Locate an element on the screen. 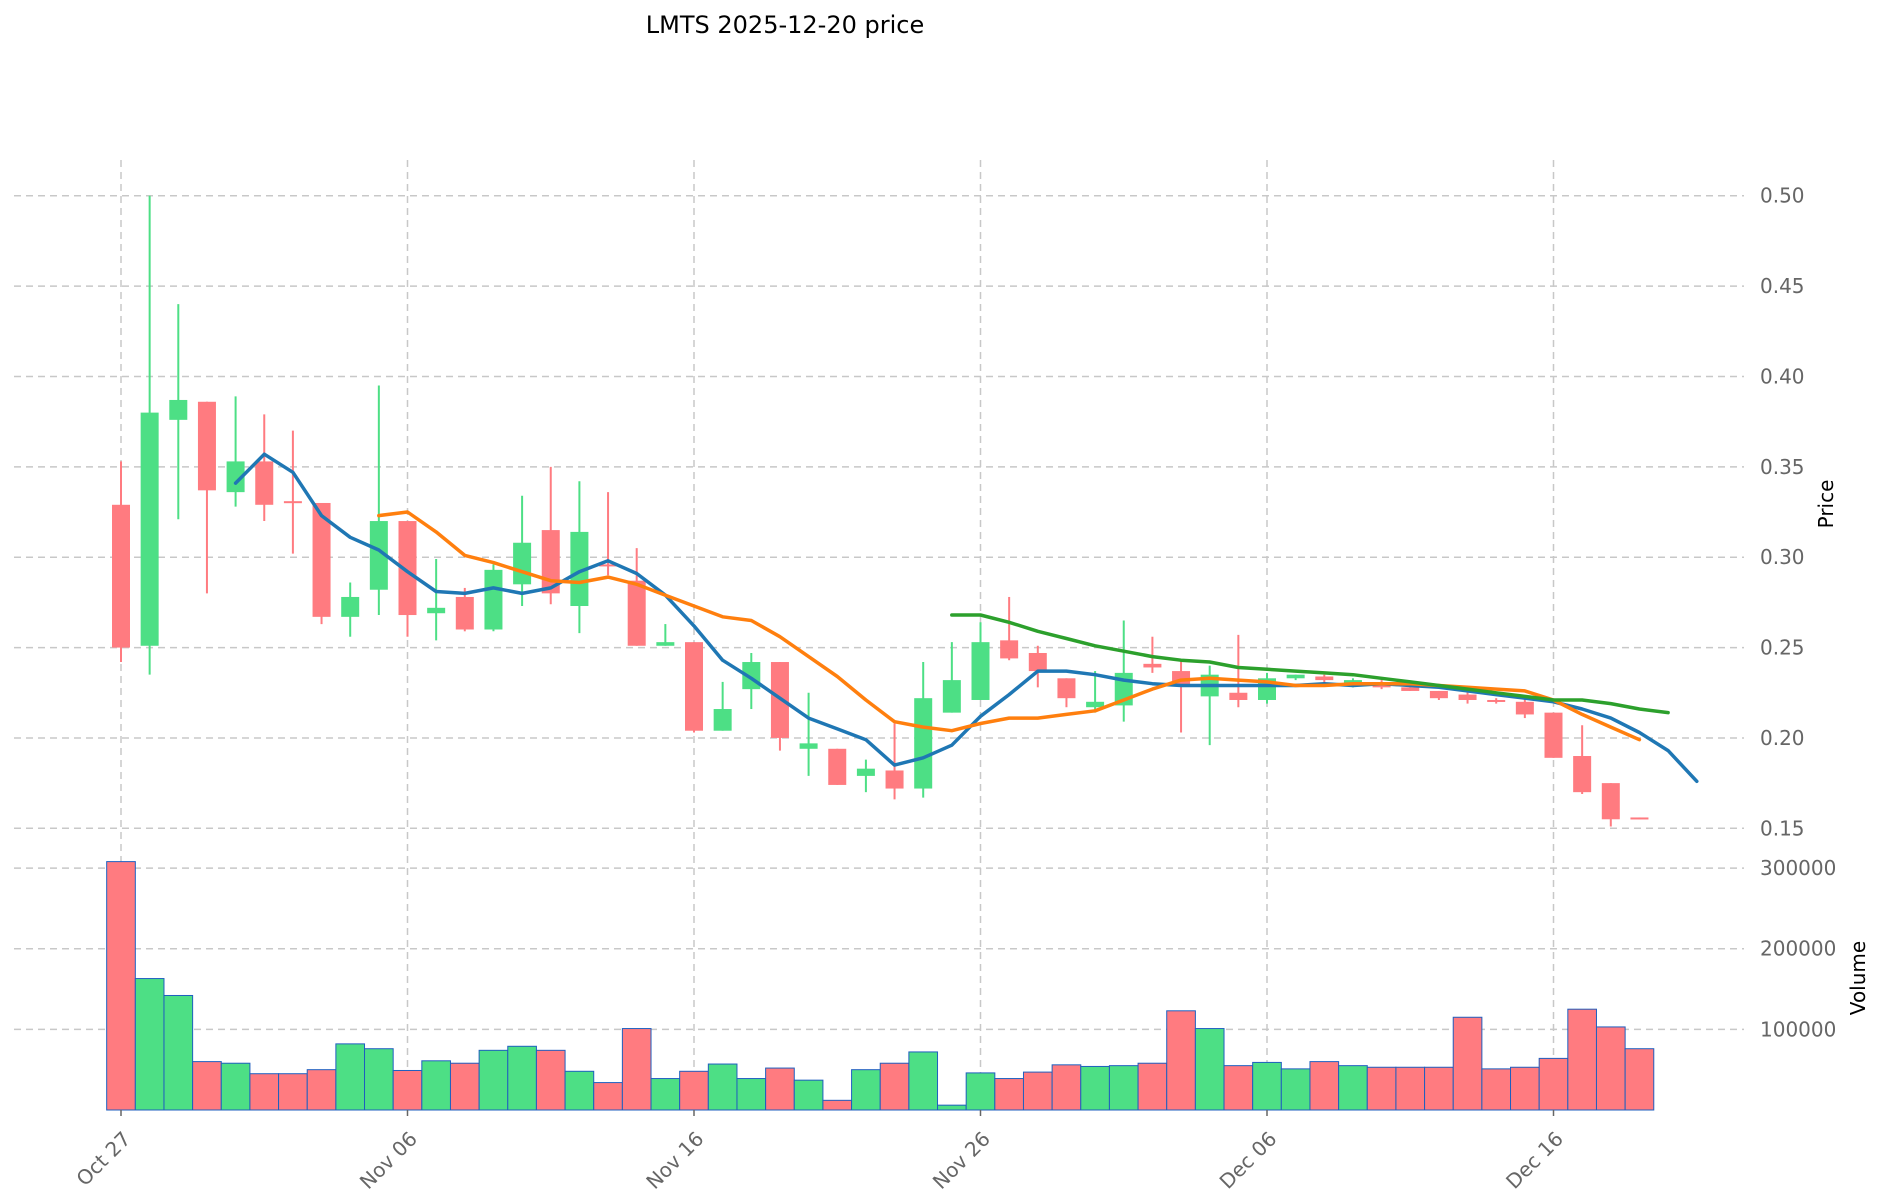 The width and height of the screenshot is (1880, 1202). ma-long-line is located at coordinates (1310, 664).